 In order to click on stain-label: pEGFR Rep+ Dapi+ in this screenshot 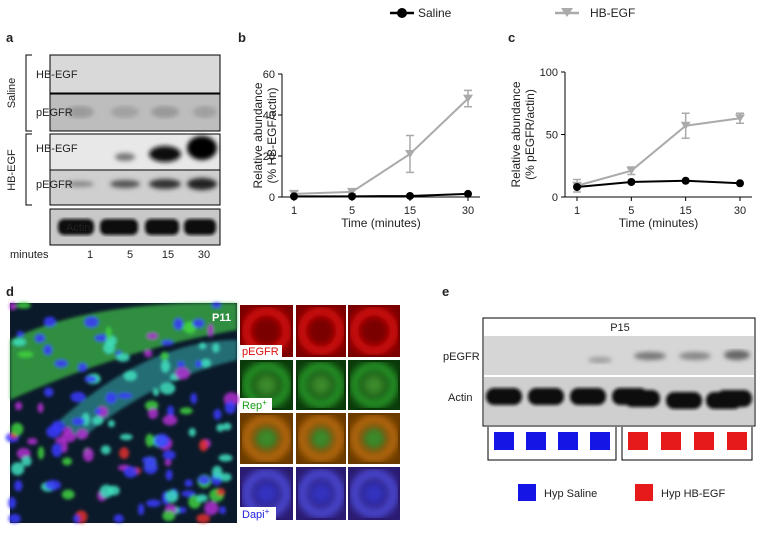, I will do `click(261, 433)`.